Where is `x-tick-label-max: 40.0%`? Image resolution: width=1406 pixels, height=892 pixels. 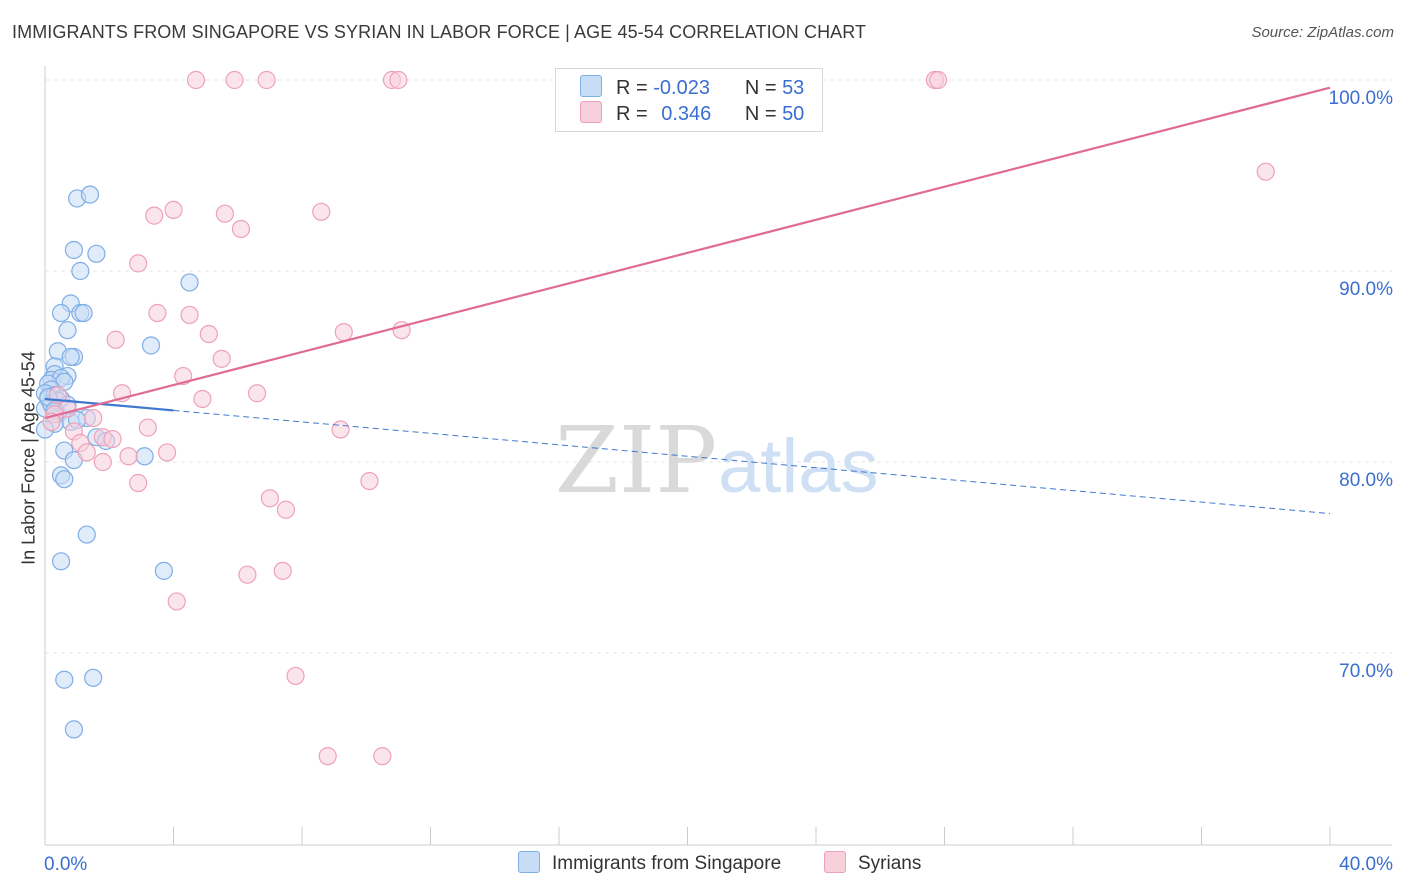 x-tick-label-max: 40.0% is located at coordinates (1366, 864).